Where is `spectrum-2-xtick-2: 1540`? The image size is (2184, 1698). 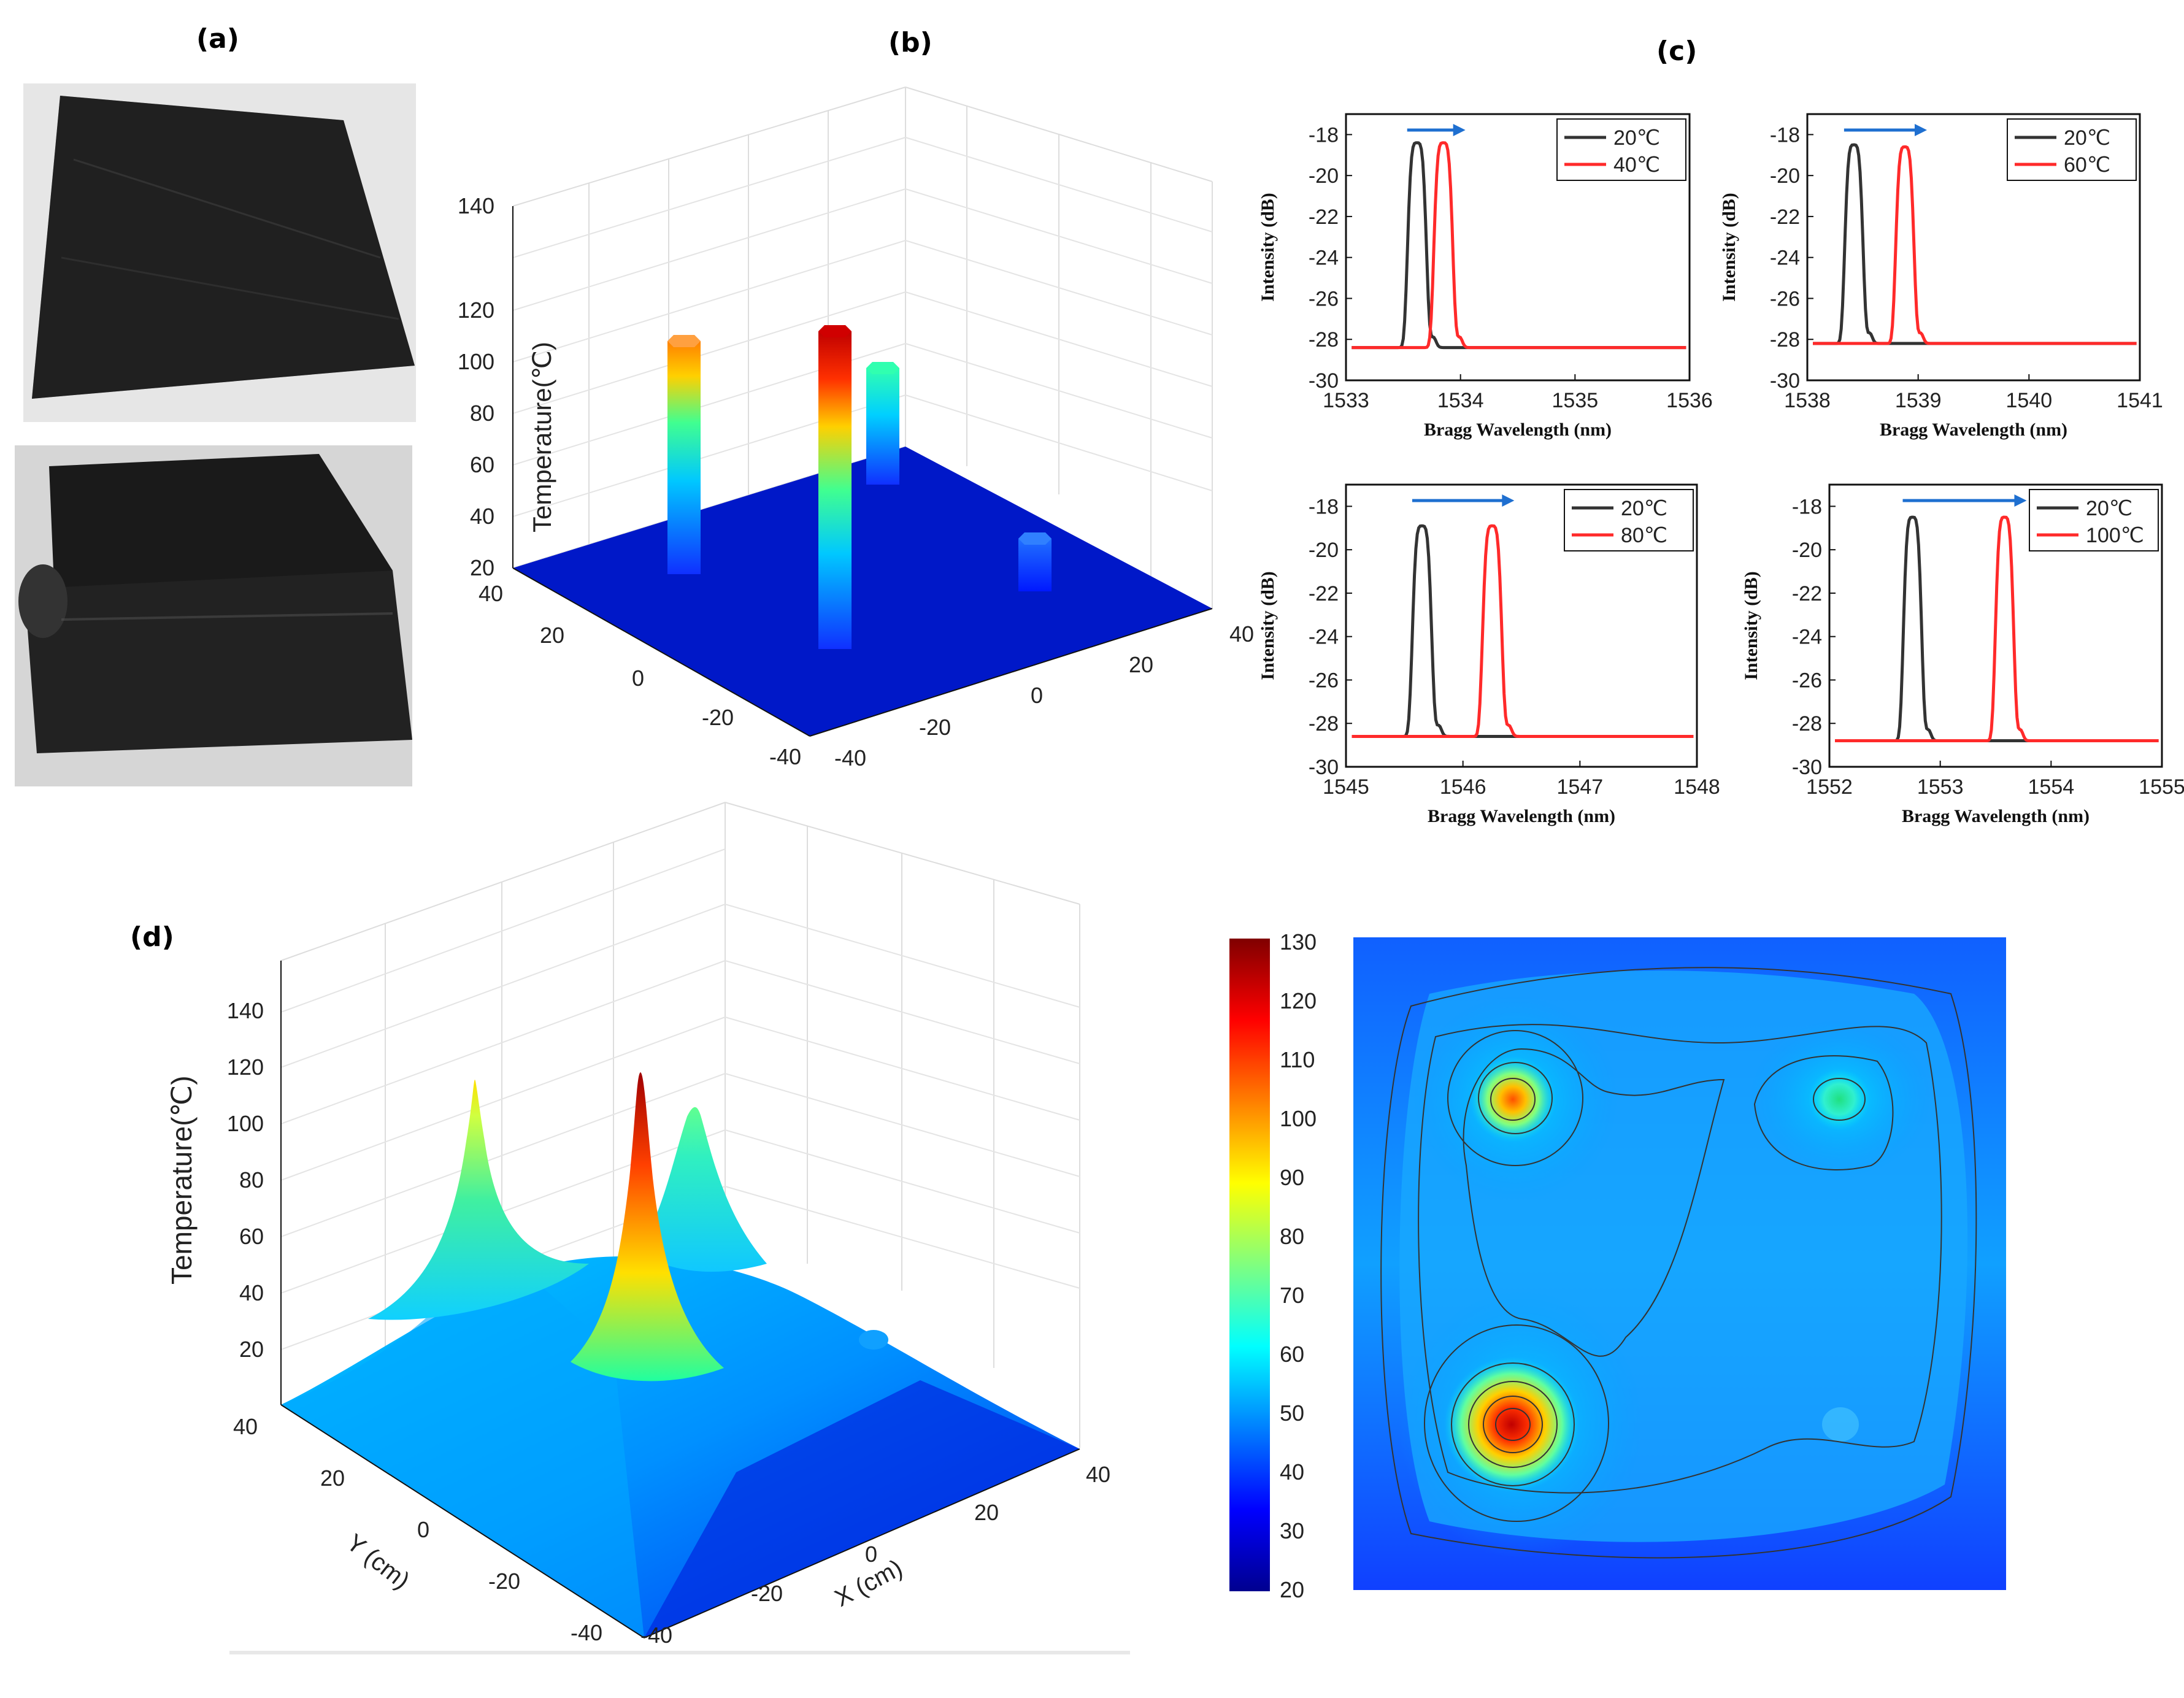
spectrum-2-xtick-2: 1540 is located at coordinates (2029, 401).